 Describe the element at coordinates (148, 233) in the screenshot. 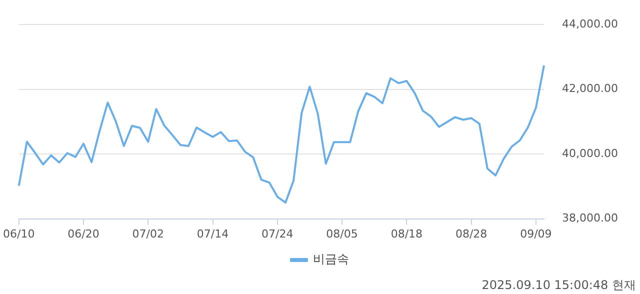

I see `x-tick-label: 07/02` at that location.